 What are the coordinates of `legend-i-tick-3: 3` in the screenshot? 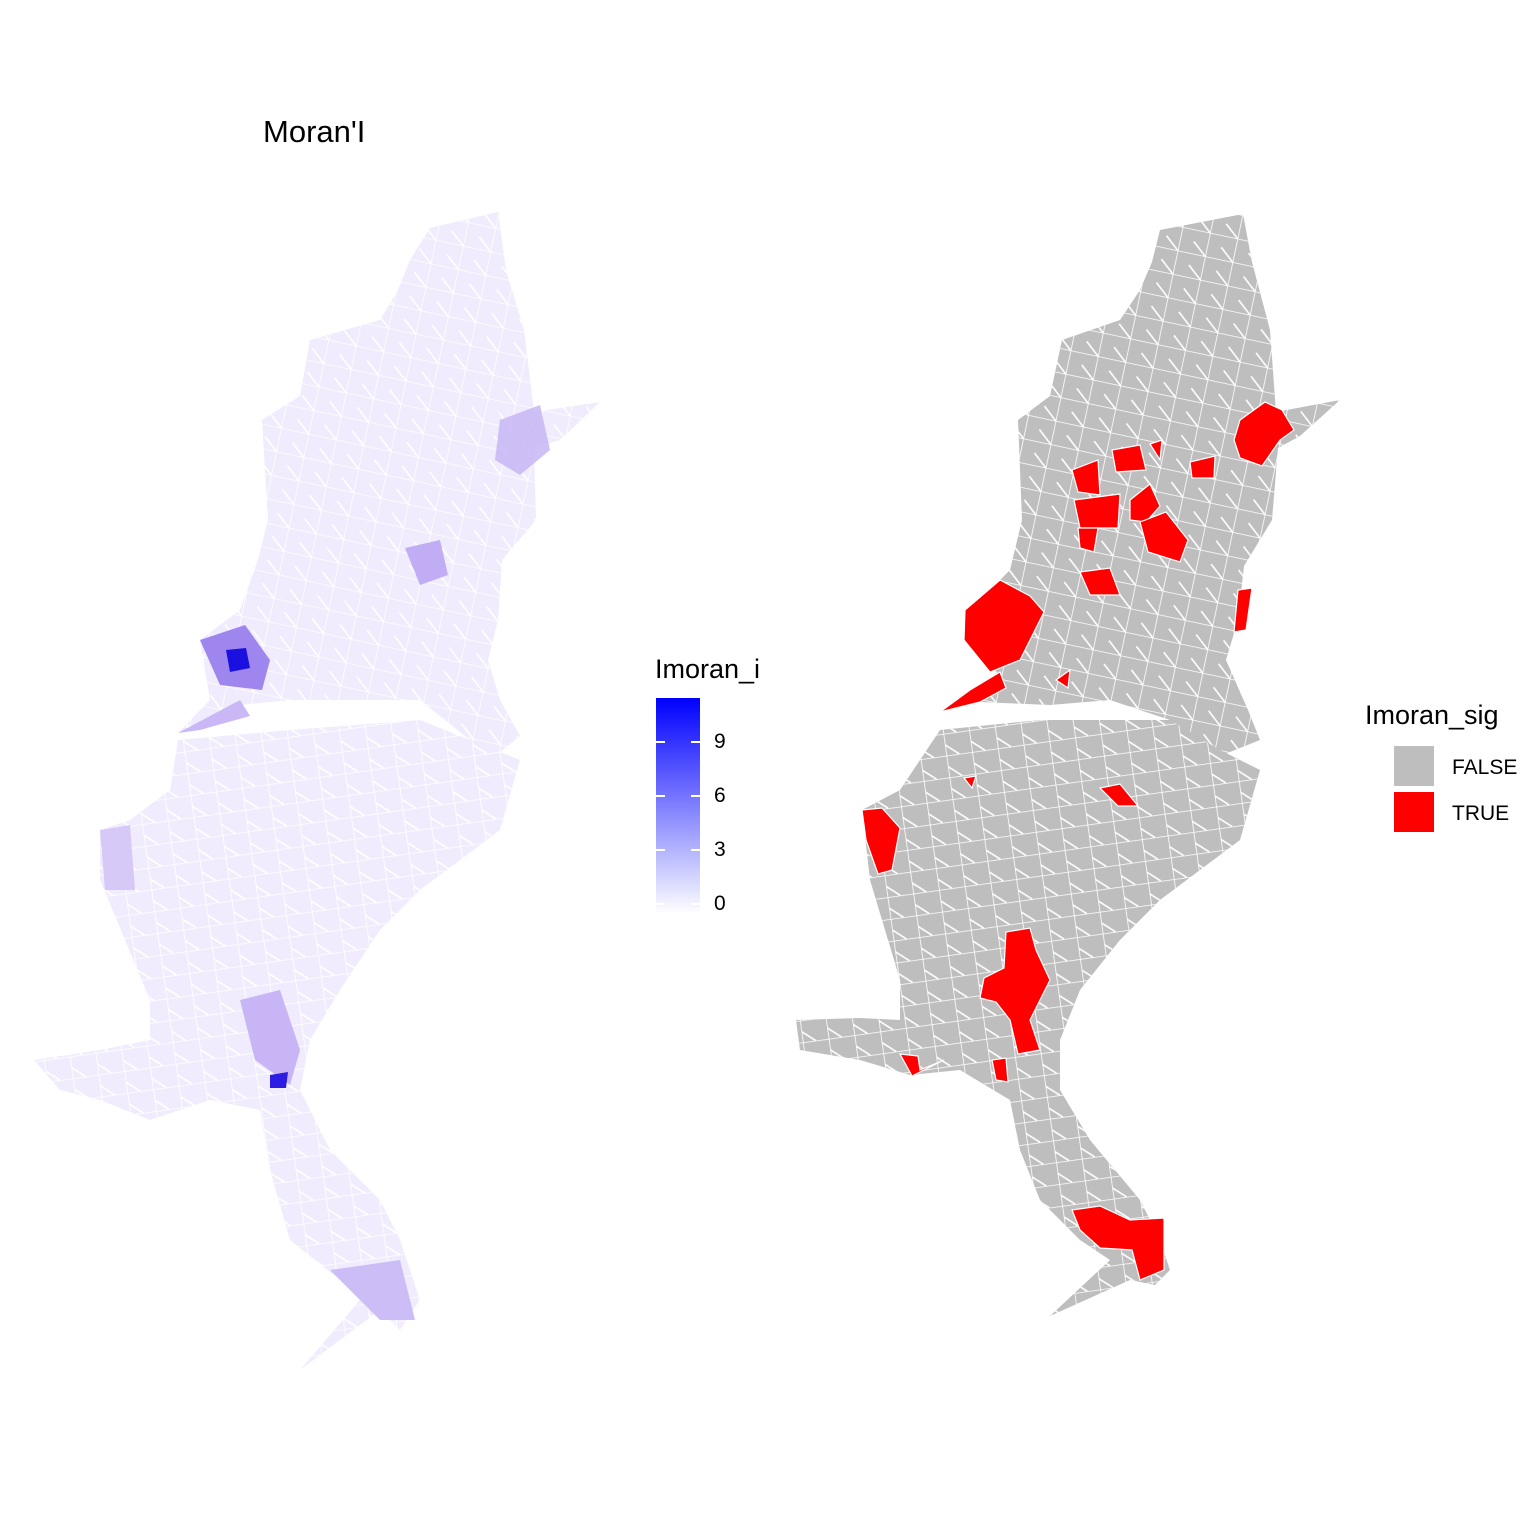 It's located at (720, 849).